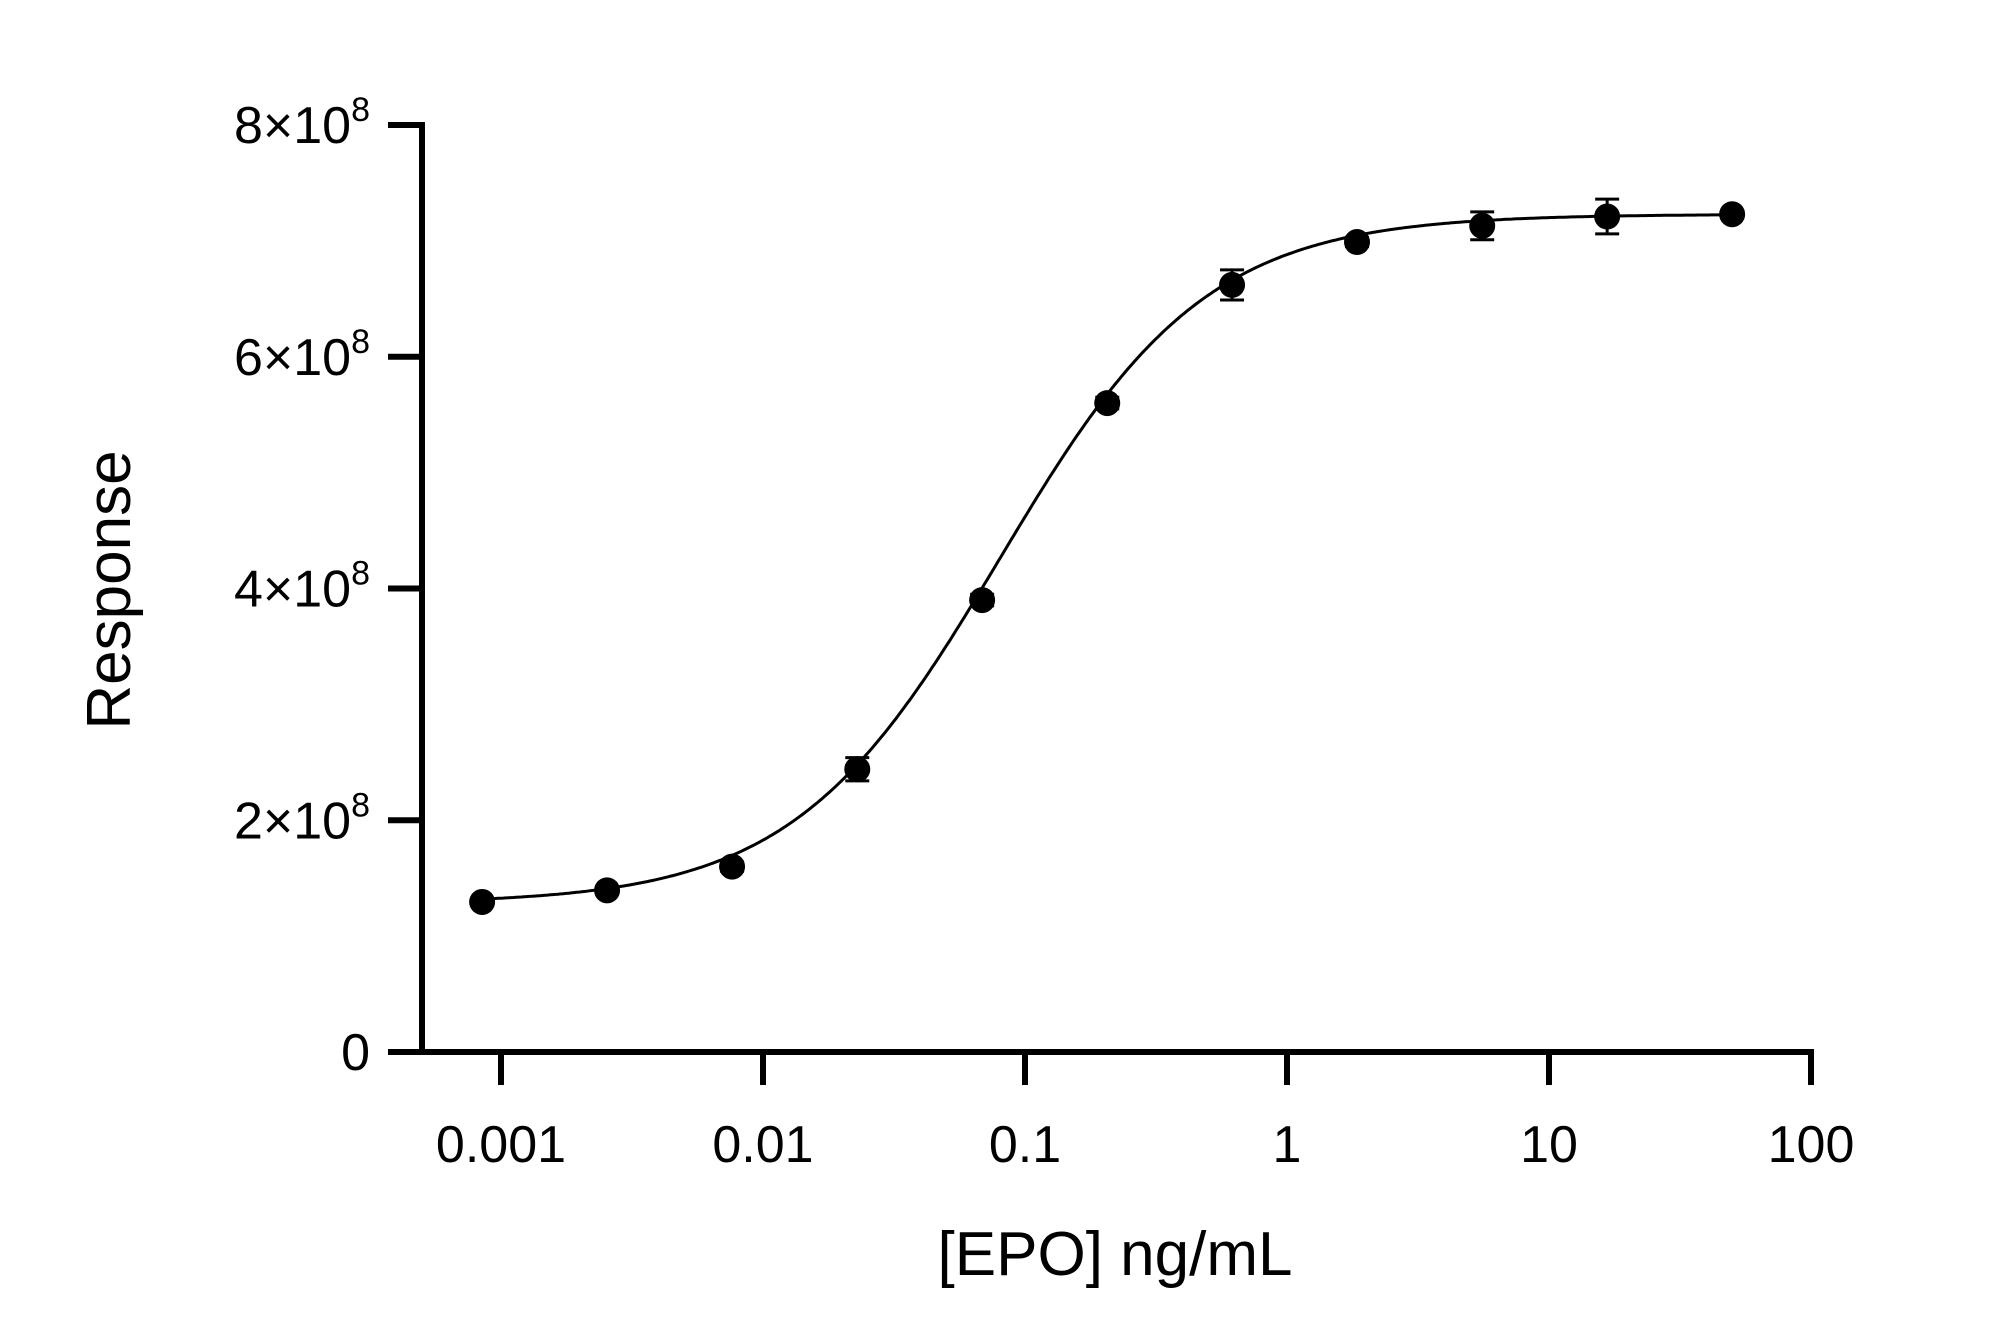 This screenshot has height=1344, width=2000. What do you see at coordinates (762, 1145) in the screenshot?
I see `x-tick-label: 0.01` at bounding box center [762, 1145].